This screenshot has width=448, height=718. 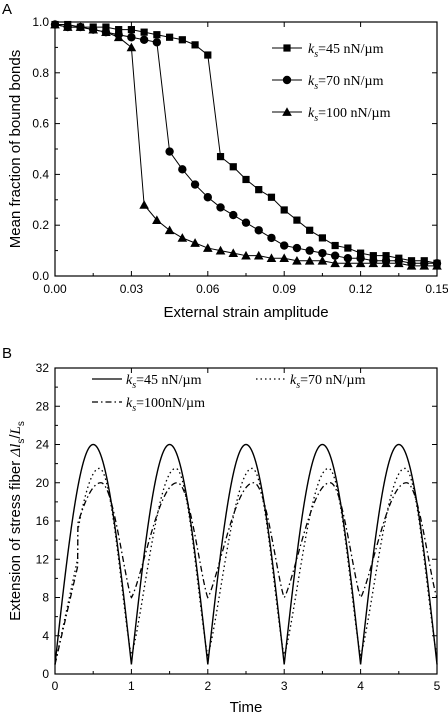 What do you see at coordinates (285, 289) in the screenshot?
I see `x-tick-label: 0.09` at bounding box center [285, 289].